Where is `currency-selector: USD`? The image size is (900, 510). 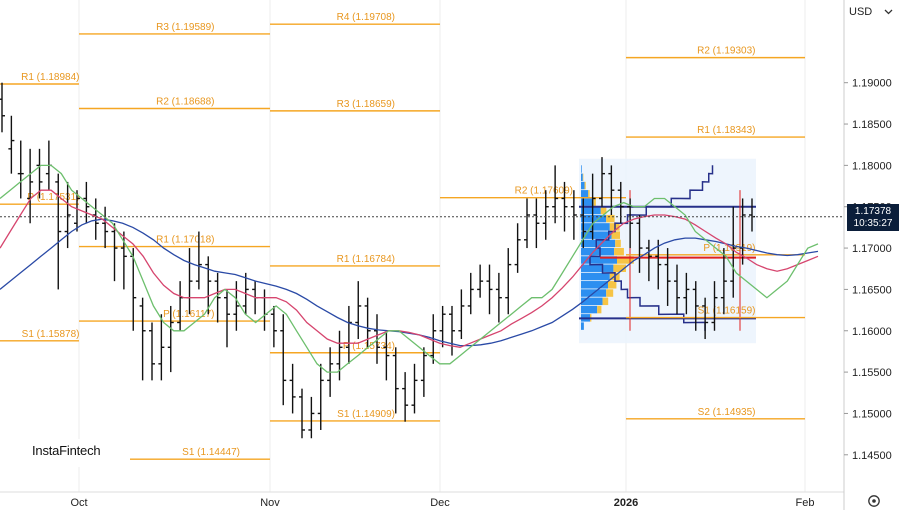
currency-selector: USD is located at coordinates (871, 12).